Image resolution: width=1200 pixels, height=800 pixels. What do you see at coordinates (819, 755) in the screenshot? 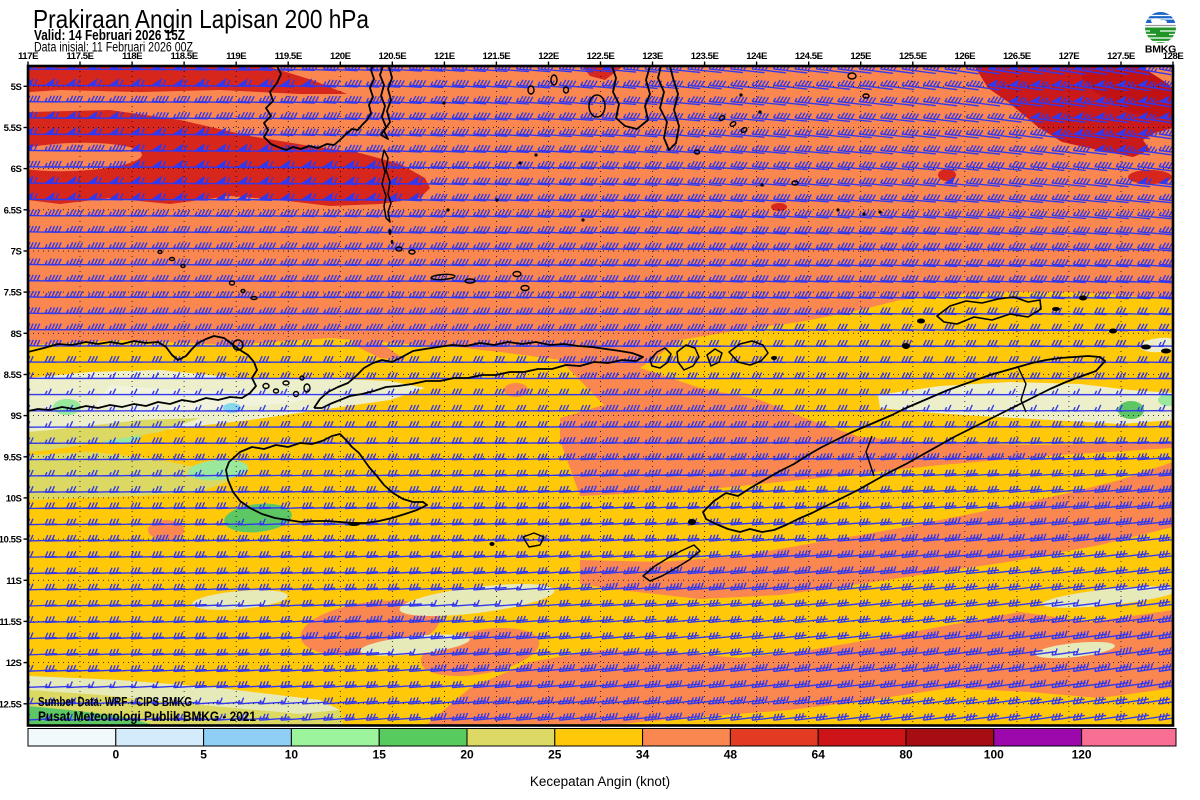
I see `svg-text: 64` at bounding box center [819, 755].